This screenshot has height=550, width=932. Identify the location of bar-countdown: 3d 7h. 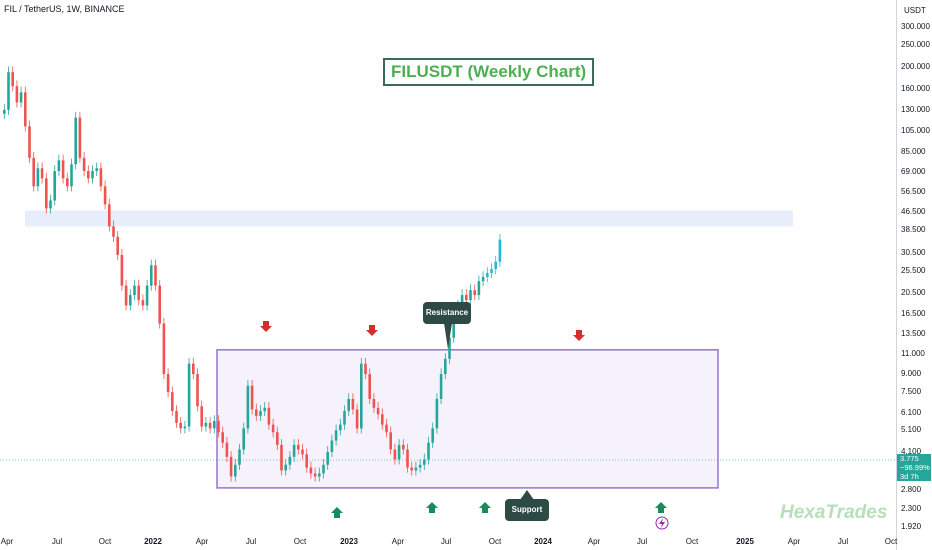
(909, 476).